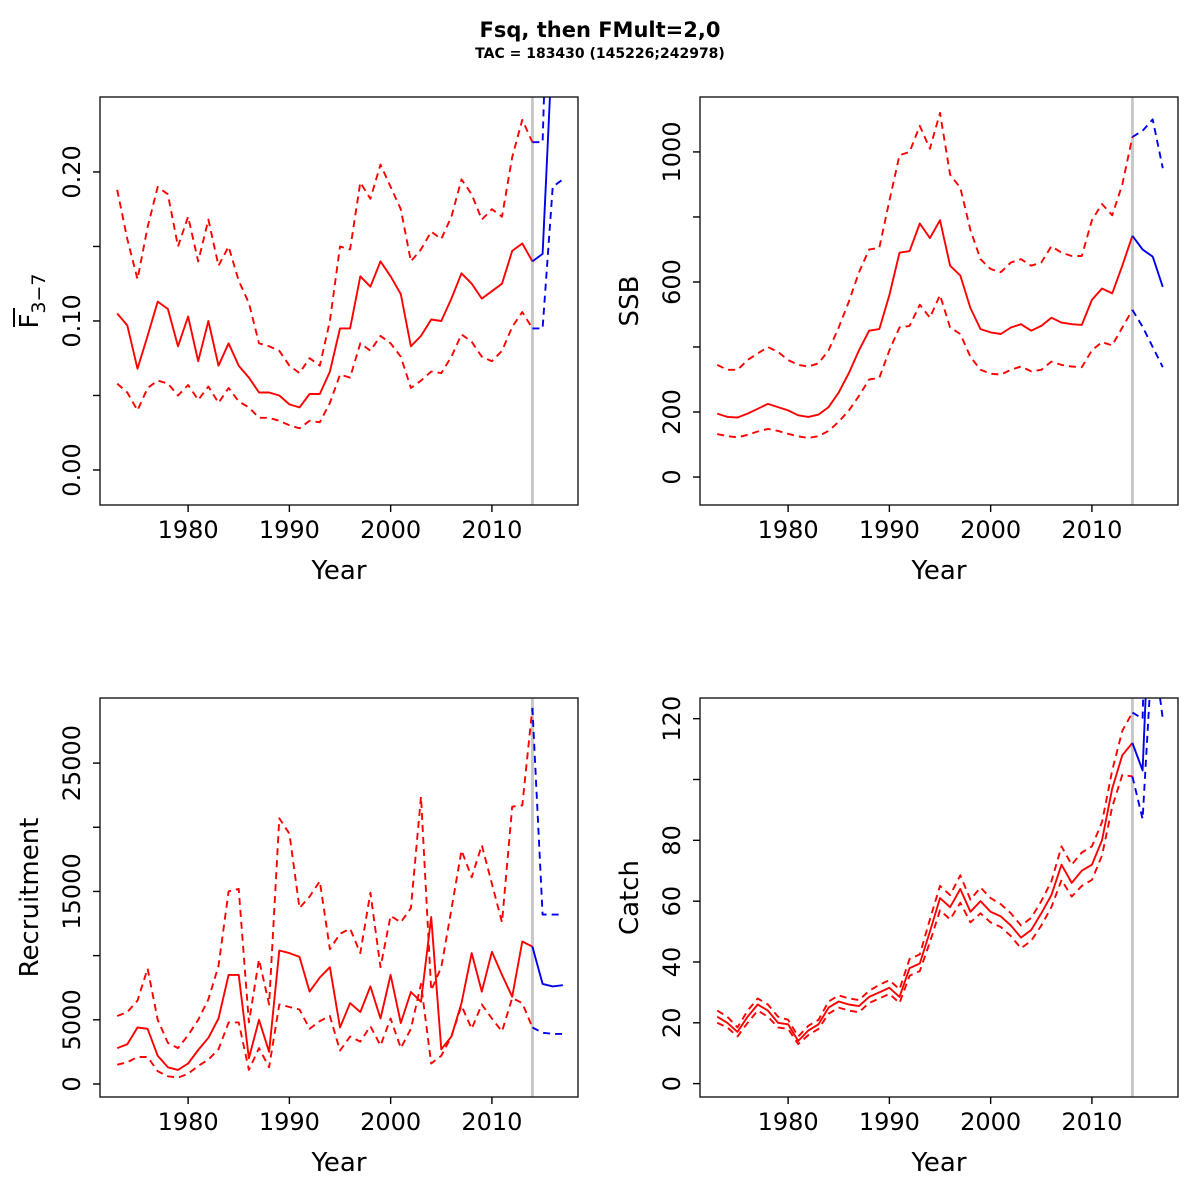 The image size is (1200, 1200). I want to click on y-axis-title: Recruitment, so click(30, 898).